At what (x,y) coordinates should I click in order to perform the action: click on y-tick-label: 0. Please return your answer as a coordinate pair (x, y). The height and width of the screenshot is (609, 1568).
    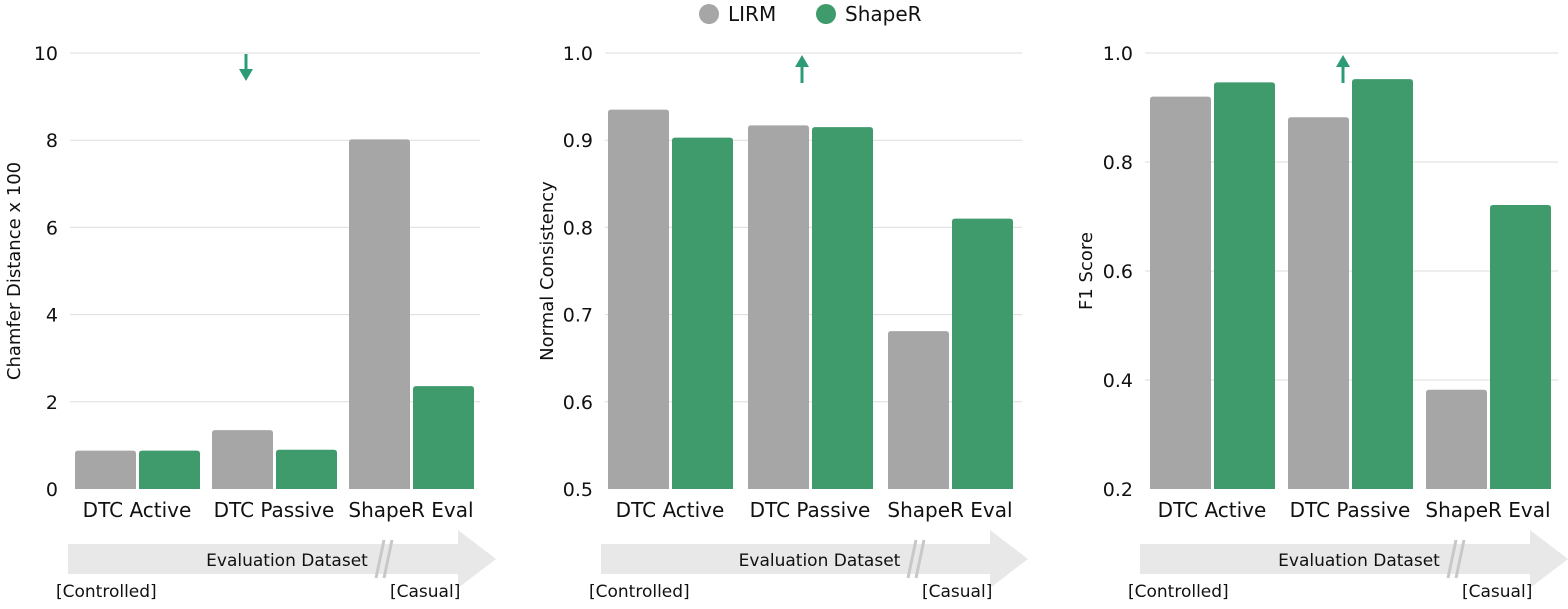
    Looking at the image, I should click on (52, 490).